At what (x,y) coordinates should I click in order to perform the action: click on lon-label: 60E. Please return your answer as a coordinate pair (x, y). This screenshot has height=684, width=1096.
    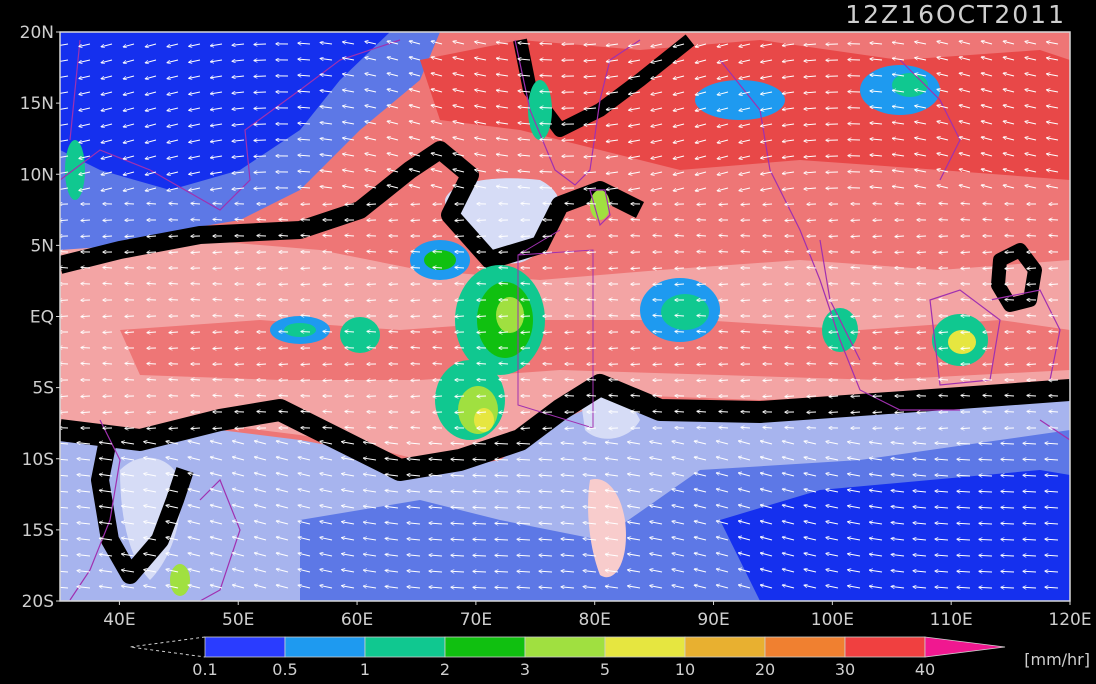
    Looking at the image, I should click on (357, 620).